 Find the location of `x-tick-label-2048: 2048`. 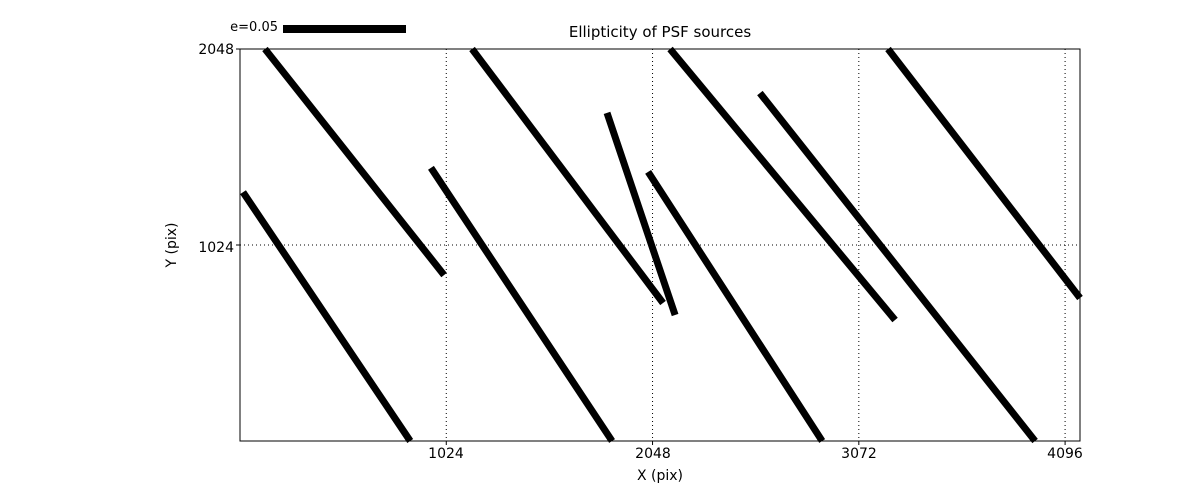

x-tick-label-2048: 2048 is located at coordinates (653, 454).